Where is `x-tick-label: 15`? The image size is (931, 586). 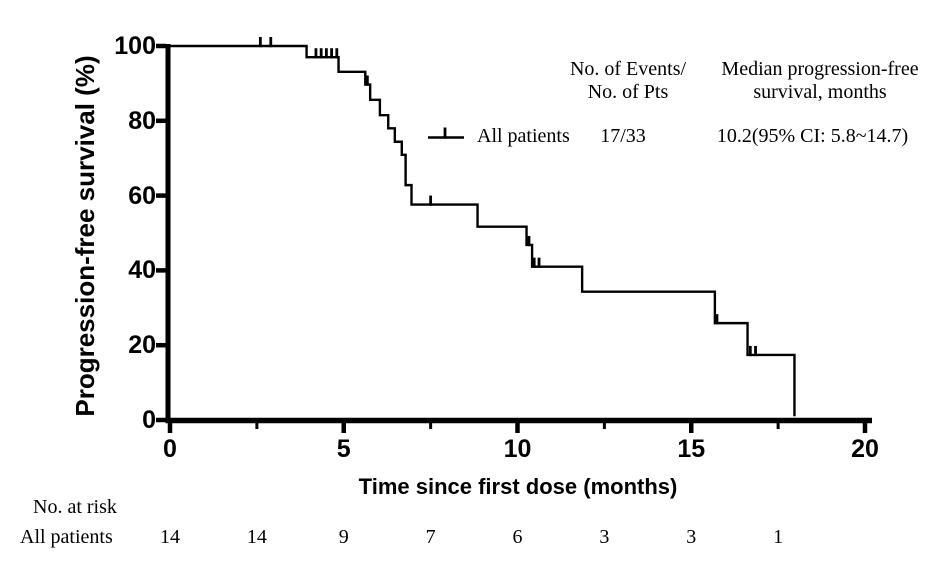 x-tick-label: 15 is located at coordinates (691, 449).